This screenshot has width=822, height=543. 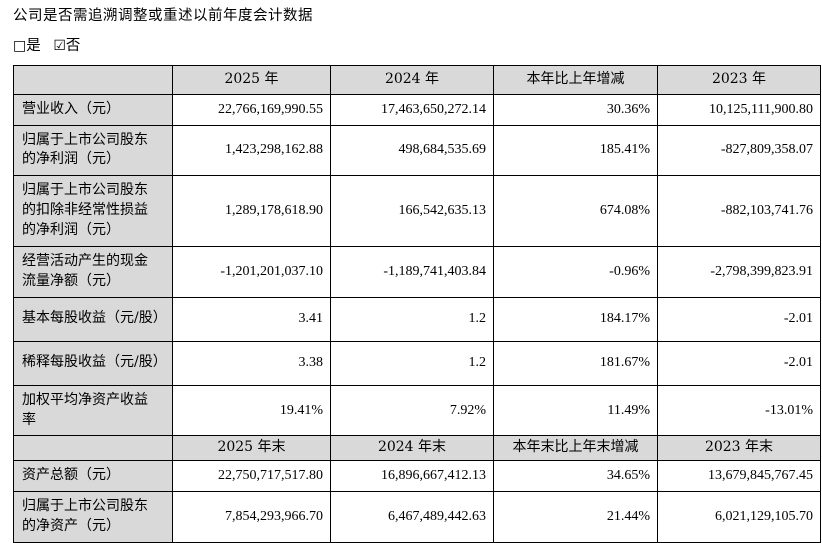 I want to click on option-yes-label: 是, so click(x=33, y=46).